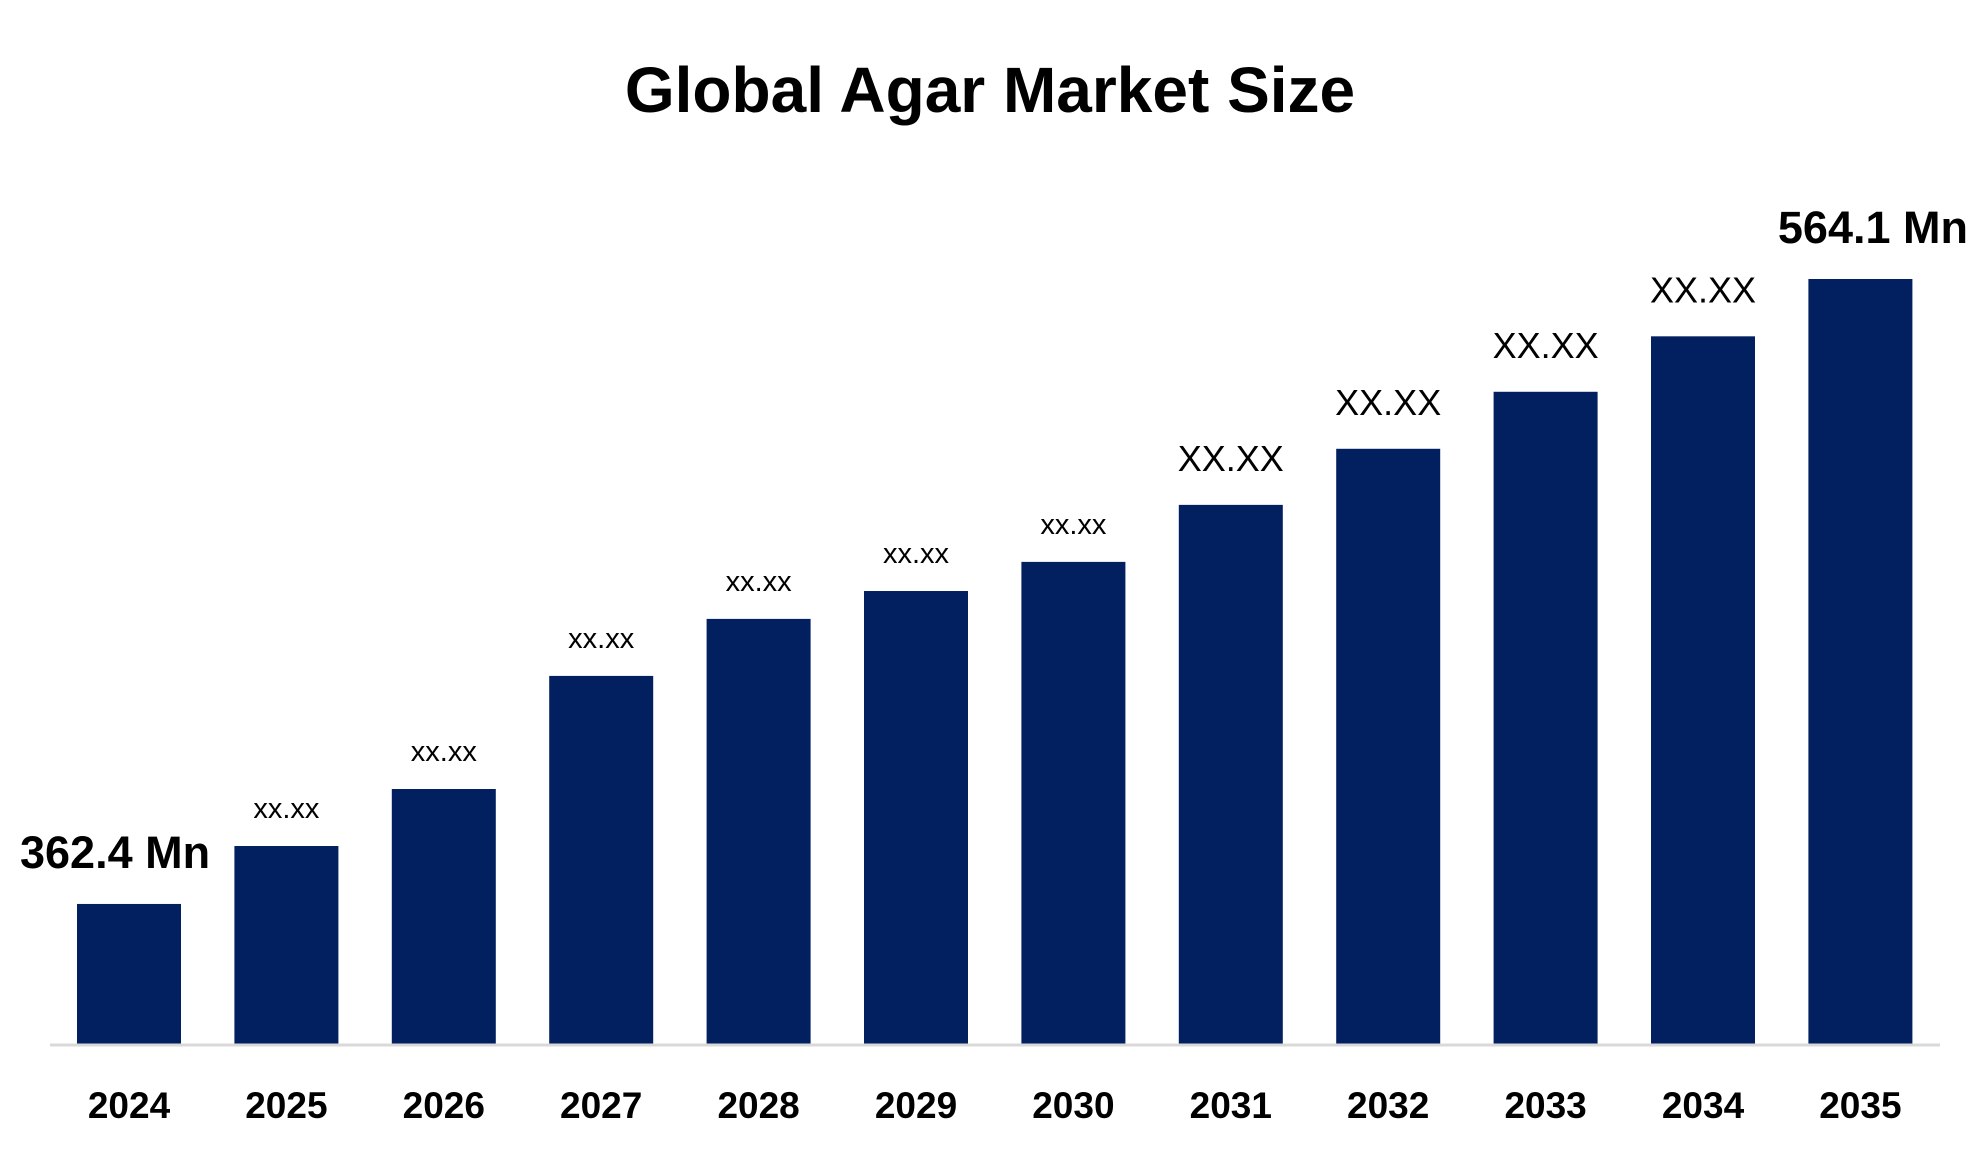 The width and height of the screenshot is (1980, 1155). Describe the element at coordinates (1073, 802) in the screenshot. I see `bar-2030` at that location.